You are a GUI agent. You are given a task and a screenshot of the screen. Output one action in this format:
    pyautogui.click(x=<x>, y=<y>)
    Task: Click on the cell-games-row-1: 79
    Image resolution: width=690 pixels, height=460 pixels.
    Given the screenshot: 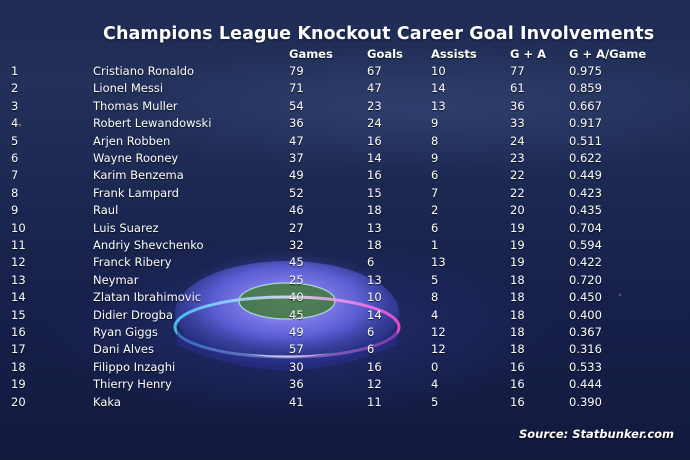 What is the action you would take?
    pyautogui.click(x=296, y=71)
    